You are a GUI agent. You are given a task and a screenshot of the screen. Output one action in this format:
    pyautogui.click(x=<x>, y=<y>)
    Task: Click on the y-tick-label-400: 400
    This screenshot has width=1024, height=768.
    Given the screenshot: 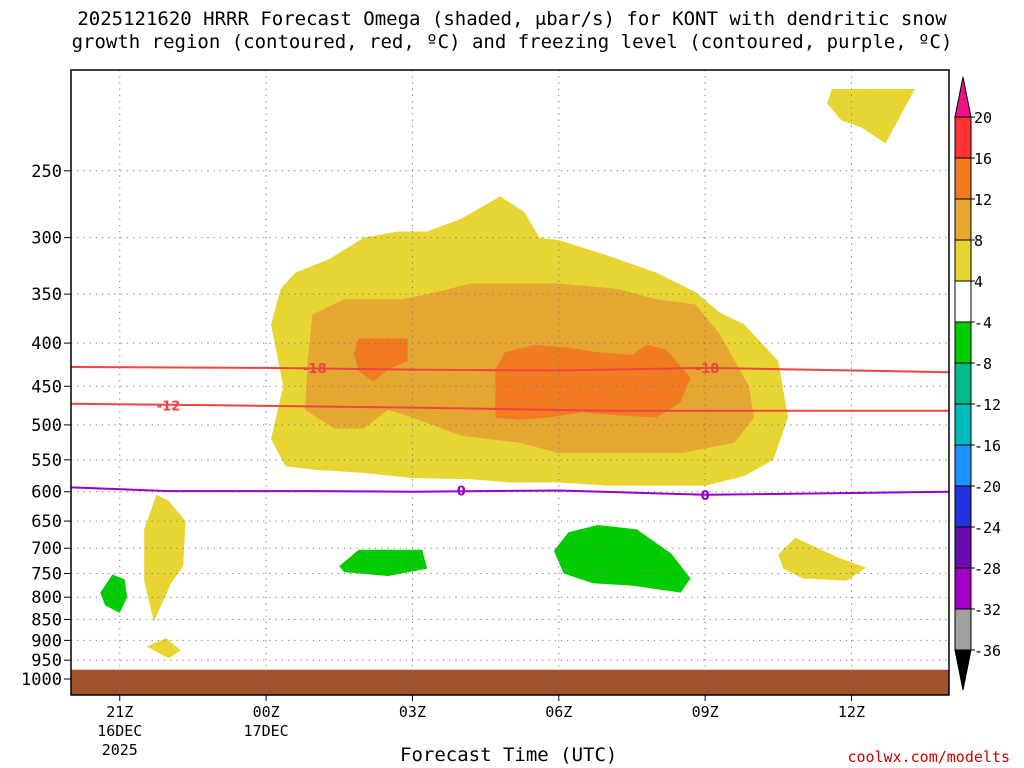 What is the action you would take?
    pyautogui.click(x=46, y=344)
    